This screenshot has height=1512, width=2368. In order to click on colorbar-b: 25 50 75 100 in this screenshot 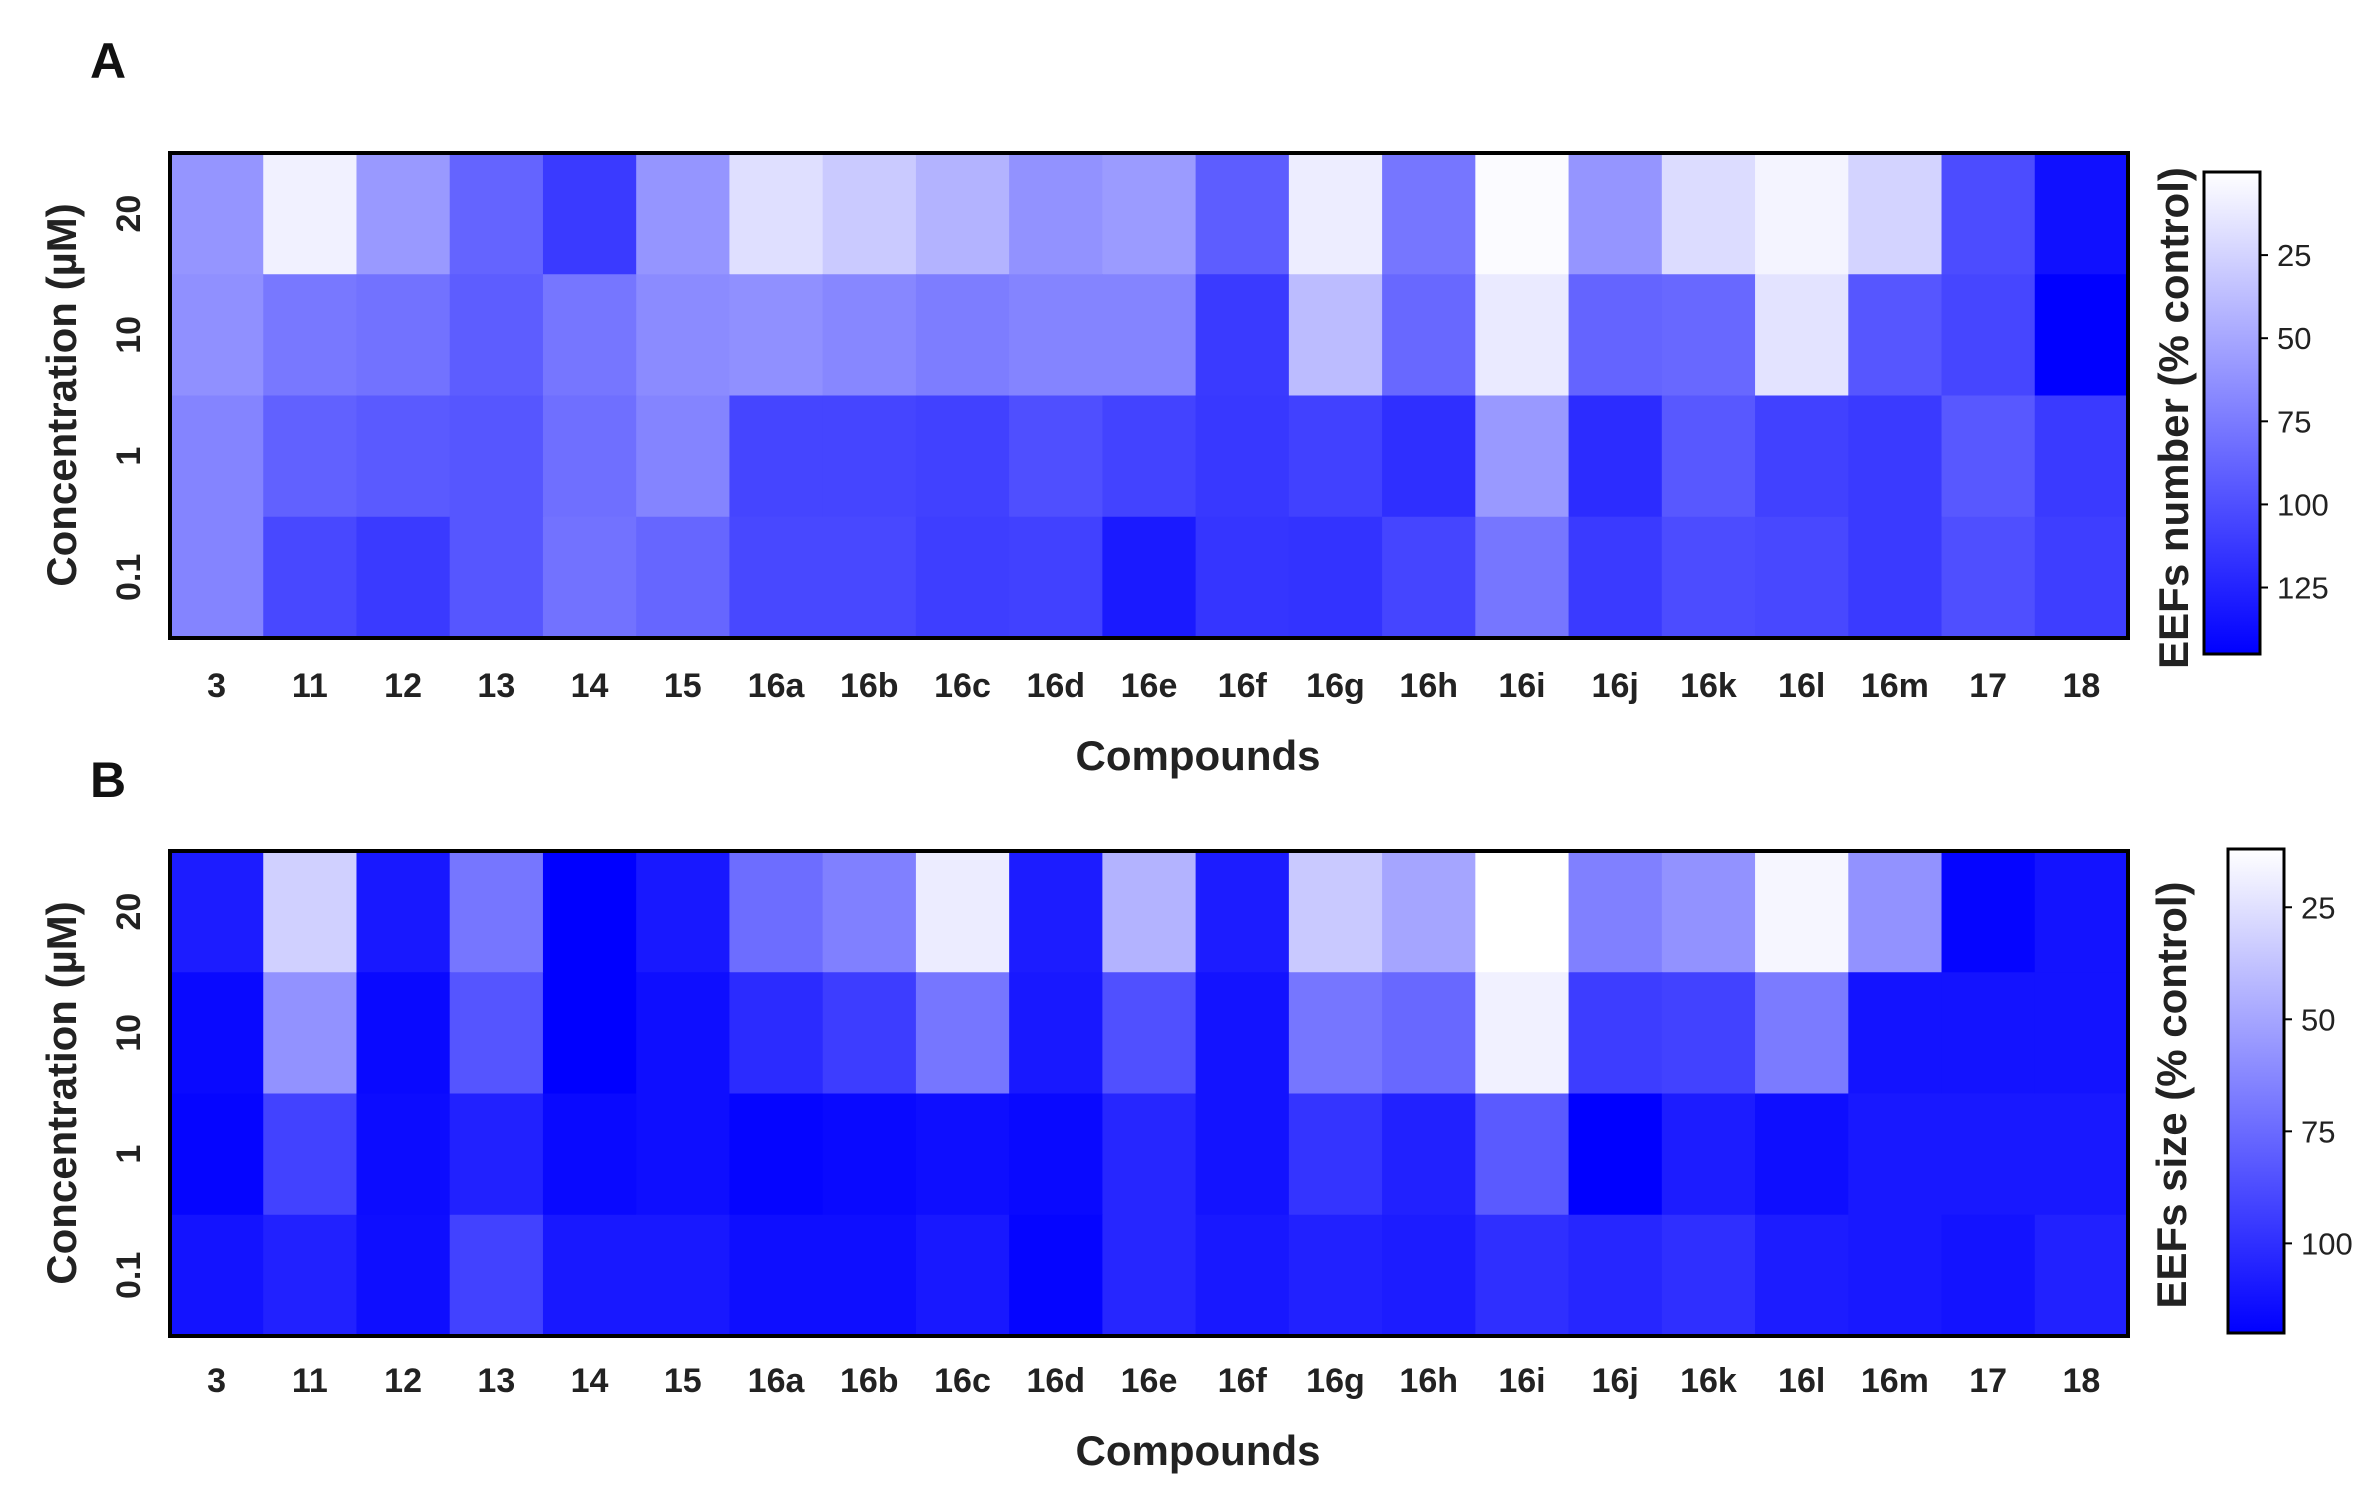, I will do `click(2289, 1091)`.